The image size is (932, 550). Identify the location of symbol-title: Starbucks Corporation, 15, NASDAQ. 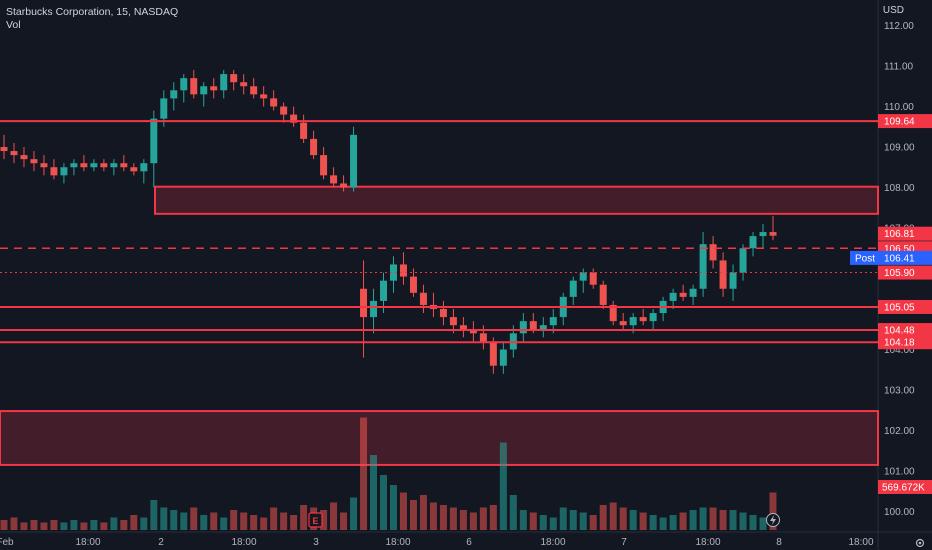
(92, 12).